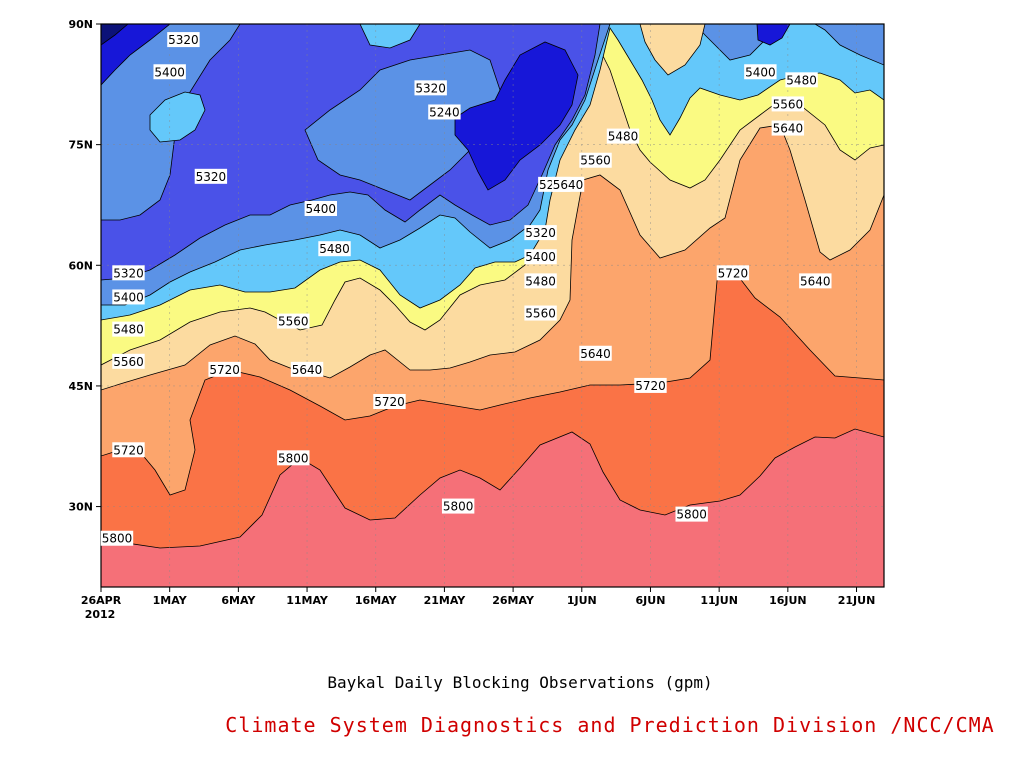  What do you see at coordinates (390, 36) in the screenshot?
I see `band-5400-5480-top` at bounding box center [390, 36].